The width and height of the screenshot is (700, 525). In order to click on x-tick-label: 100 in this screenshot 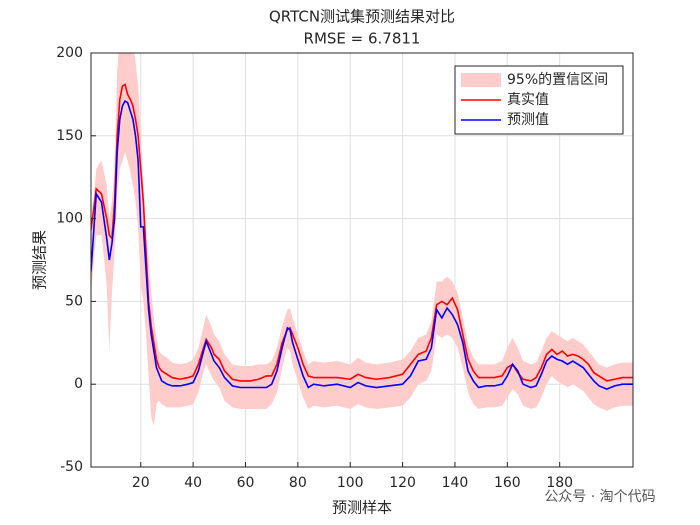, I will do `click(350, 483)`.